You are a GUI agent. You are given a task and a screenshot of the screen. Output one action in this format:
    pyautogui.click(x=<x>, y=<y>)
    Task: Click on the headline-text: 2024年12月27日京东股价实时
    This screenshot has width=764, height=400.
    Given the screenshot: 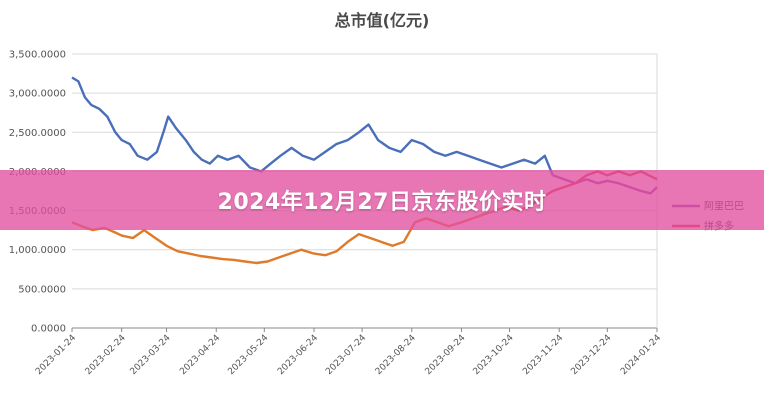 What is the action you would take?
    pyautogui.click(x=382, y=202)
    